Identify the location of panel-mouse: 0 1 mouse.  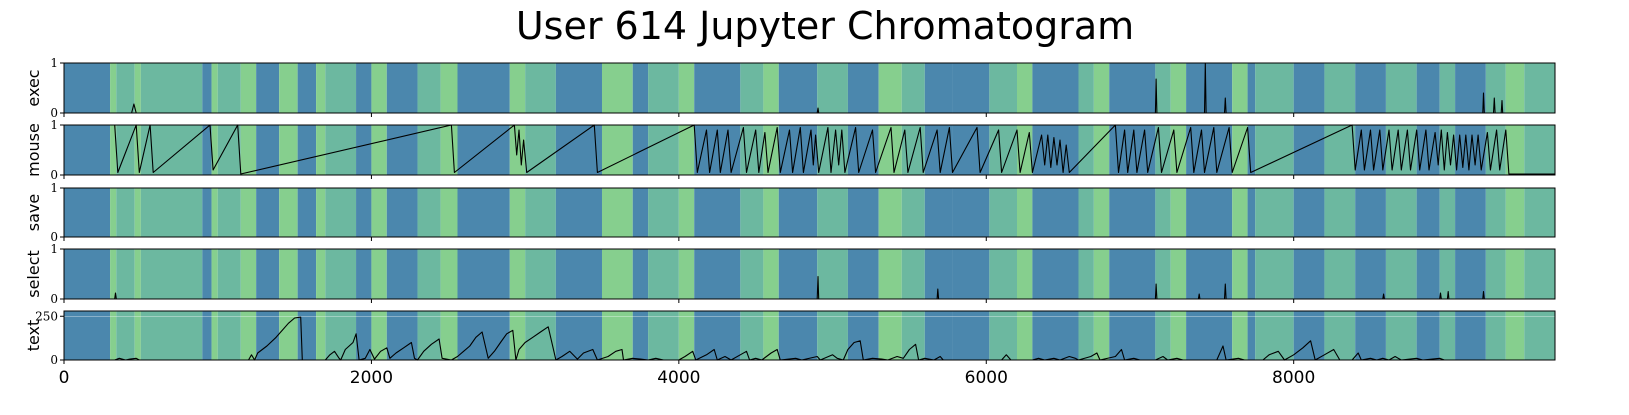
(790, 150).